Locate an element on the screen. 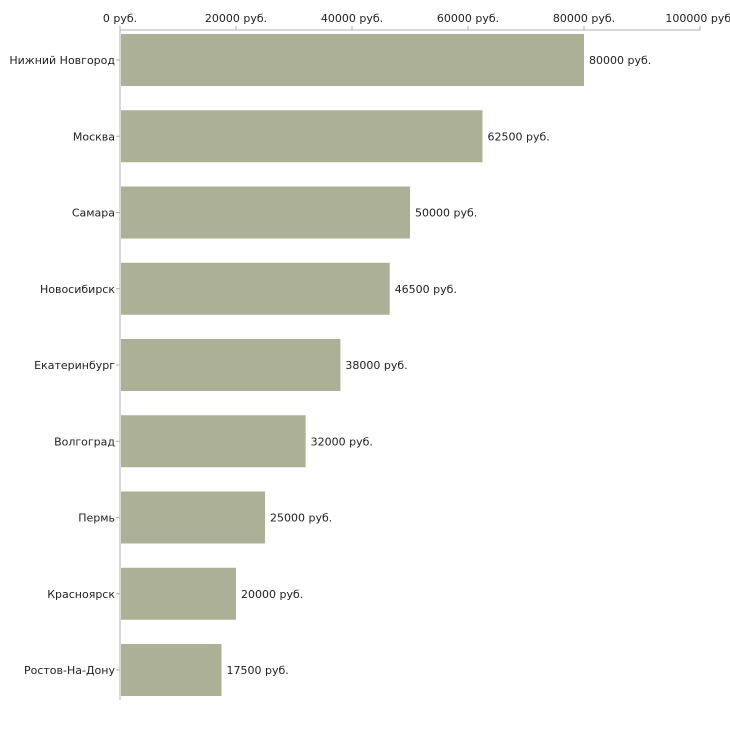  category-label: Самара is located at coordinates (93, 213).